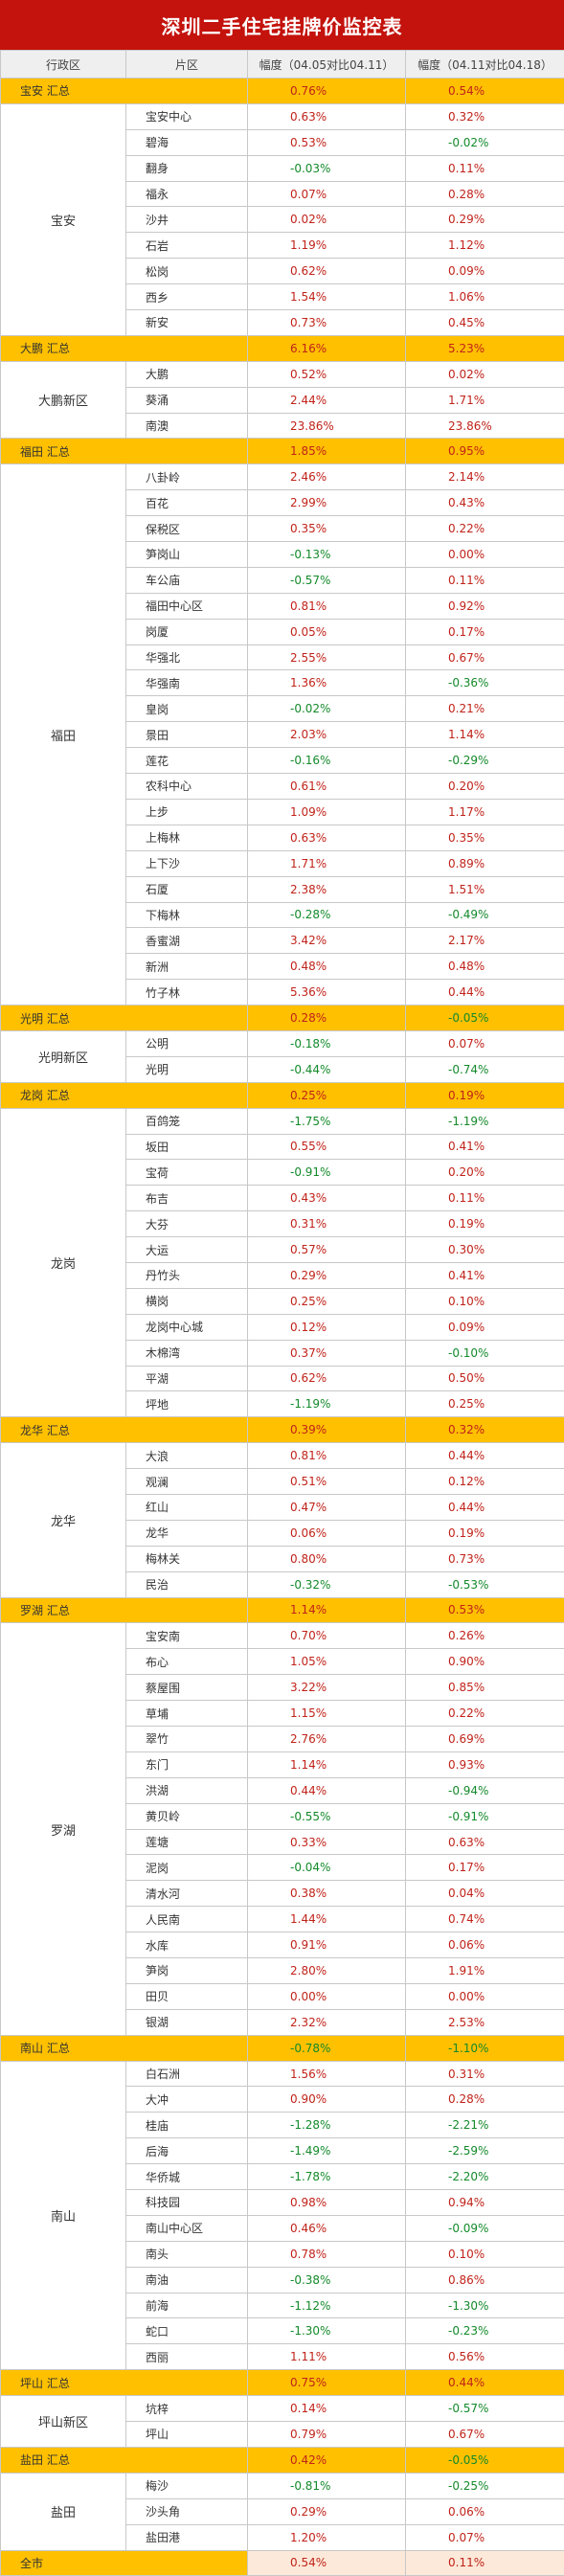 This screenshot has width=564, height=2576. What do you see at coordinates (485, 967) in the screenshot?
I see `change-2: 0.48%` at bounding box center [485, 967].